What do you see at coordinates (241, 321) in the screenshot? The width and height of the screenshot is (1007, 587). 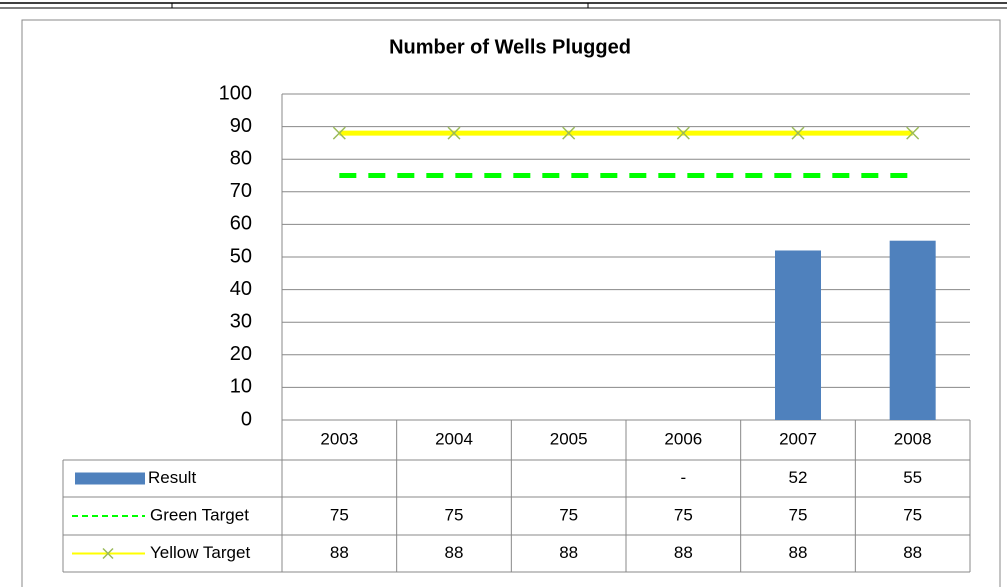 I see `y-tick-label: 30` at bounding box center [241, 321].